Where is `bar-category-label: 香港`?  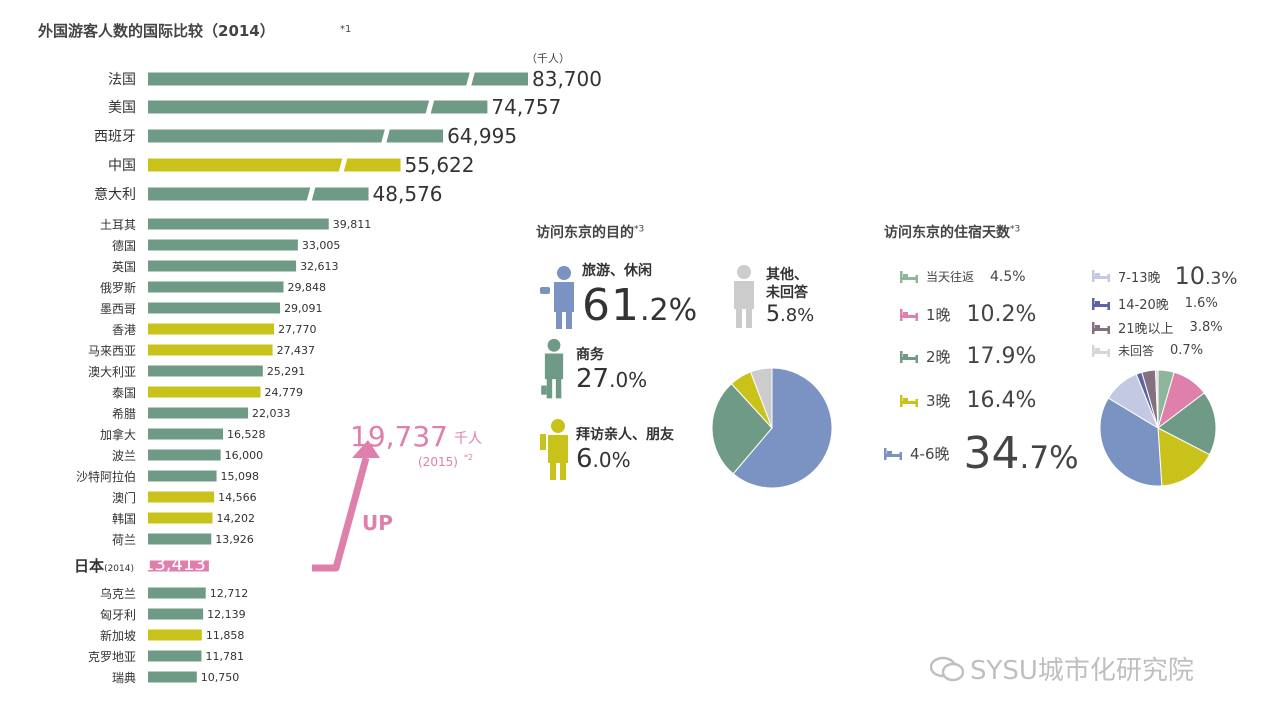 bar-category-label: 香港 is located at coordinates (124, 330).